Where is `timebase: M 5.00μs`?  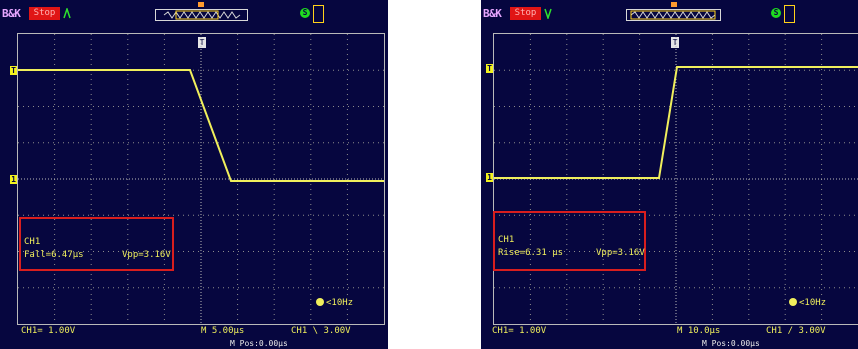 timebase: M 5.00μs is located at coordinates (223, 331).